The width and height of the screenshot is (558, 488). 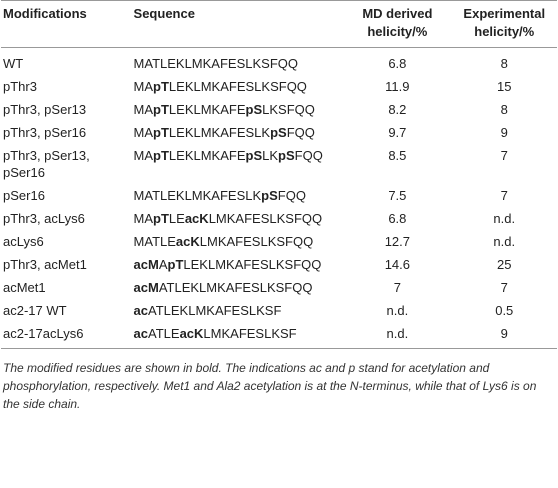 I want to click on sequence-cell: MATLEacKLMKAFESLKSFQQ, so click(x=238, y=241).